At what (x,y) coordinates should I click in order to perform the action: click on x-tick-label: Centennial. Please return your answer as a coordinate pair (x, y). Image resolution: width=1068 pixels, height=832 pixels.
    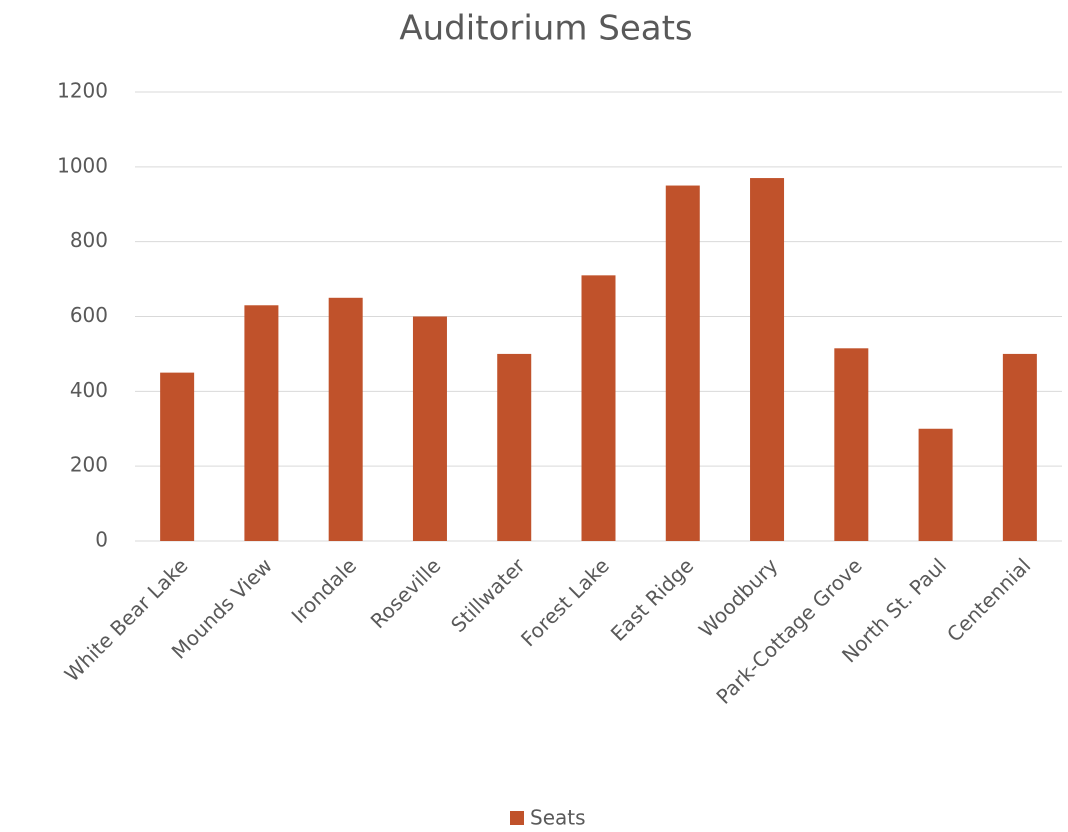
    Looking at the image, I should click on (988, 599).